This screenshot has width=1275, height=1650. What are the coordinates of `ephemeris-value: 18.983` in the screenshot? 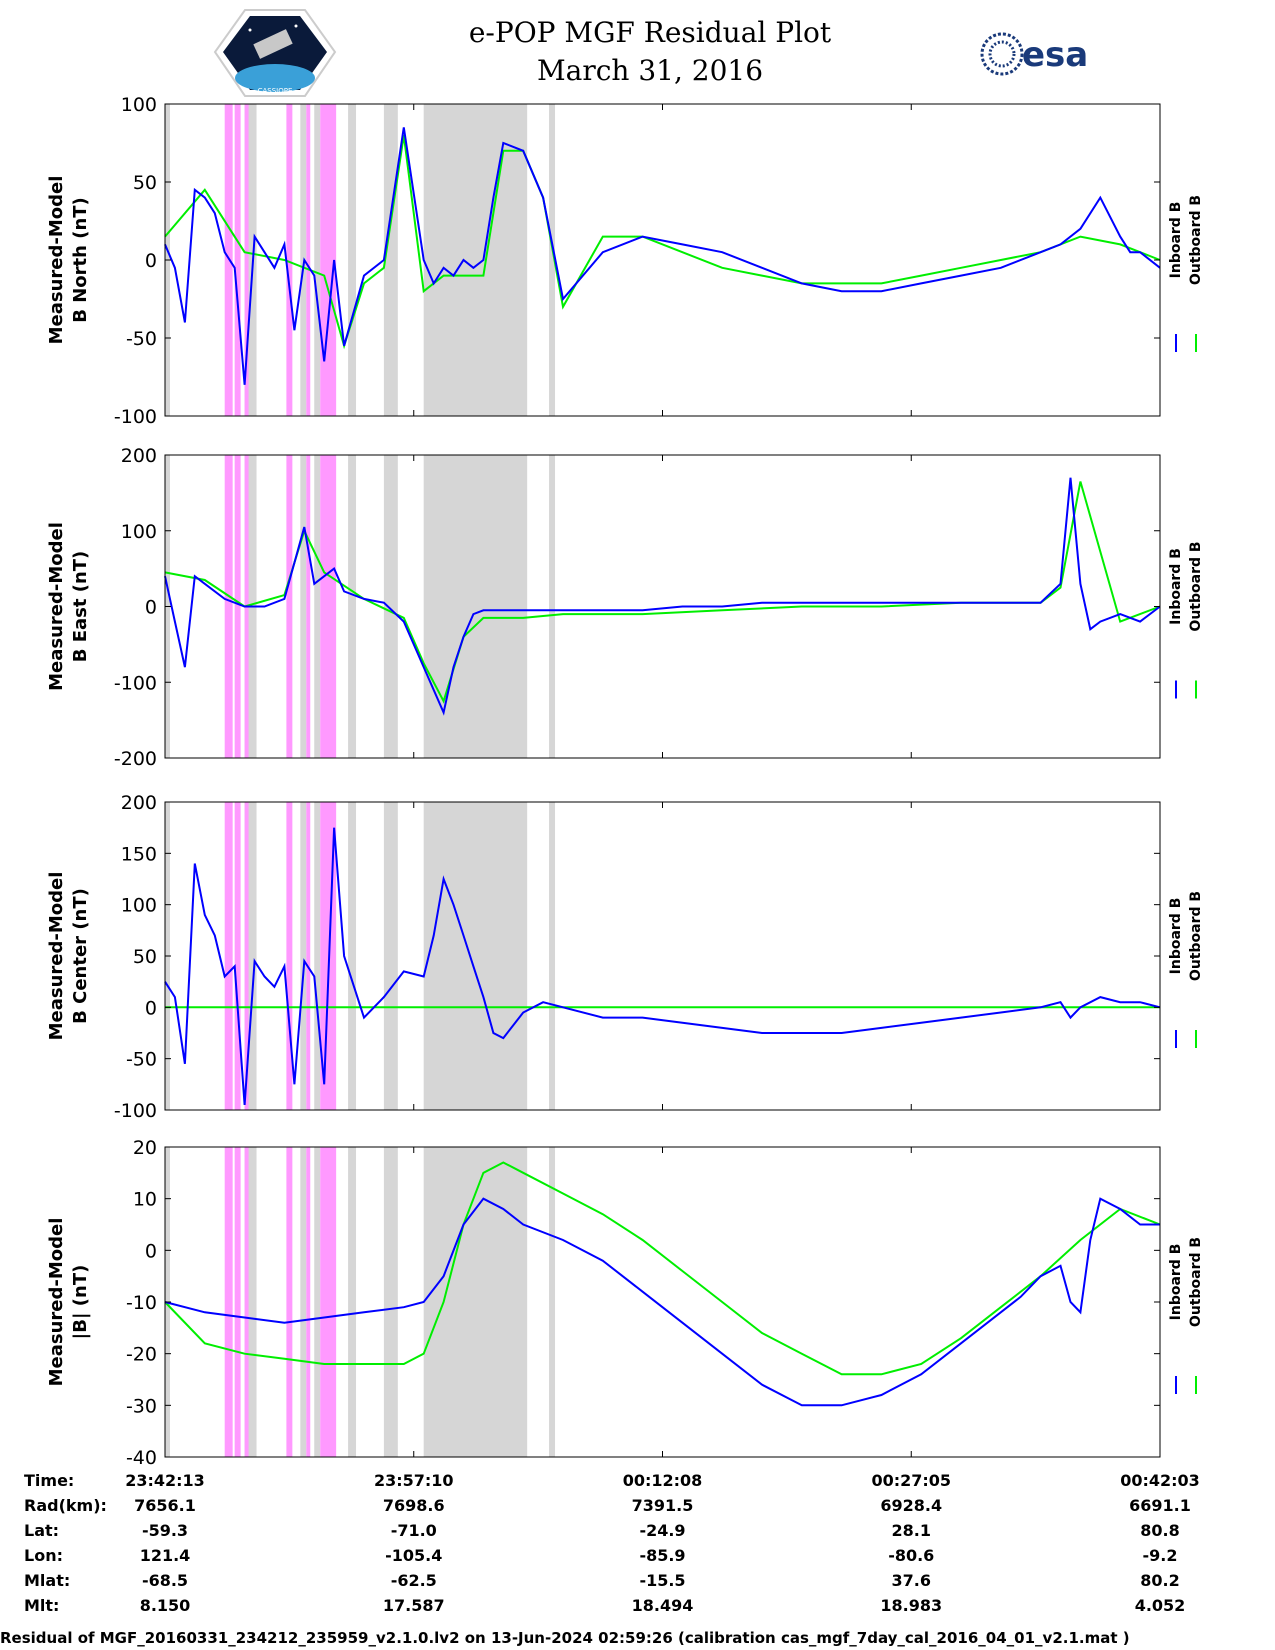 It's located at (911, 1605).